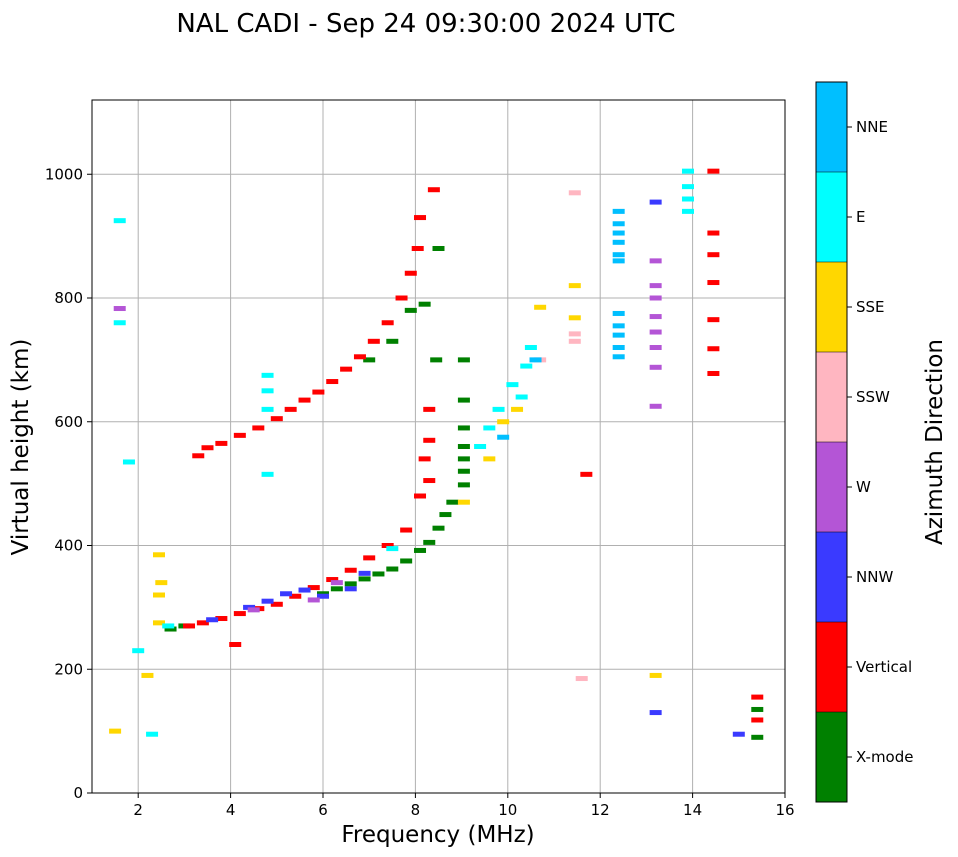 This screenshot has height=857, width=958. I want to click on y-tick-label: 400, so click(68, 546).